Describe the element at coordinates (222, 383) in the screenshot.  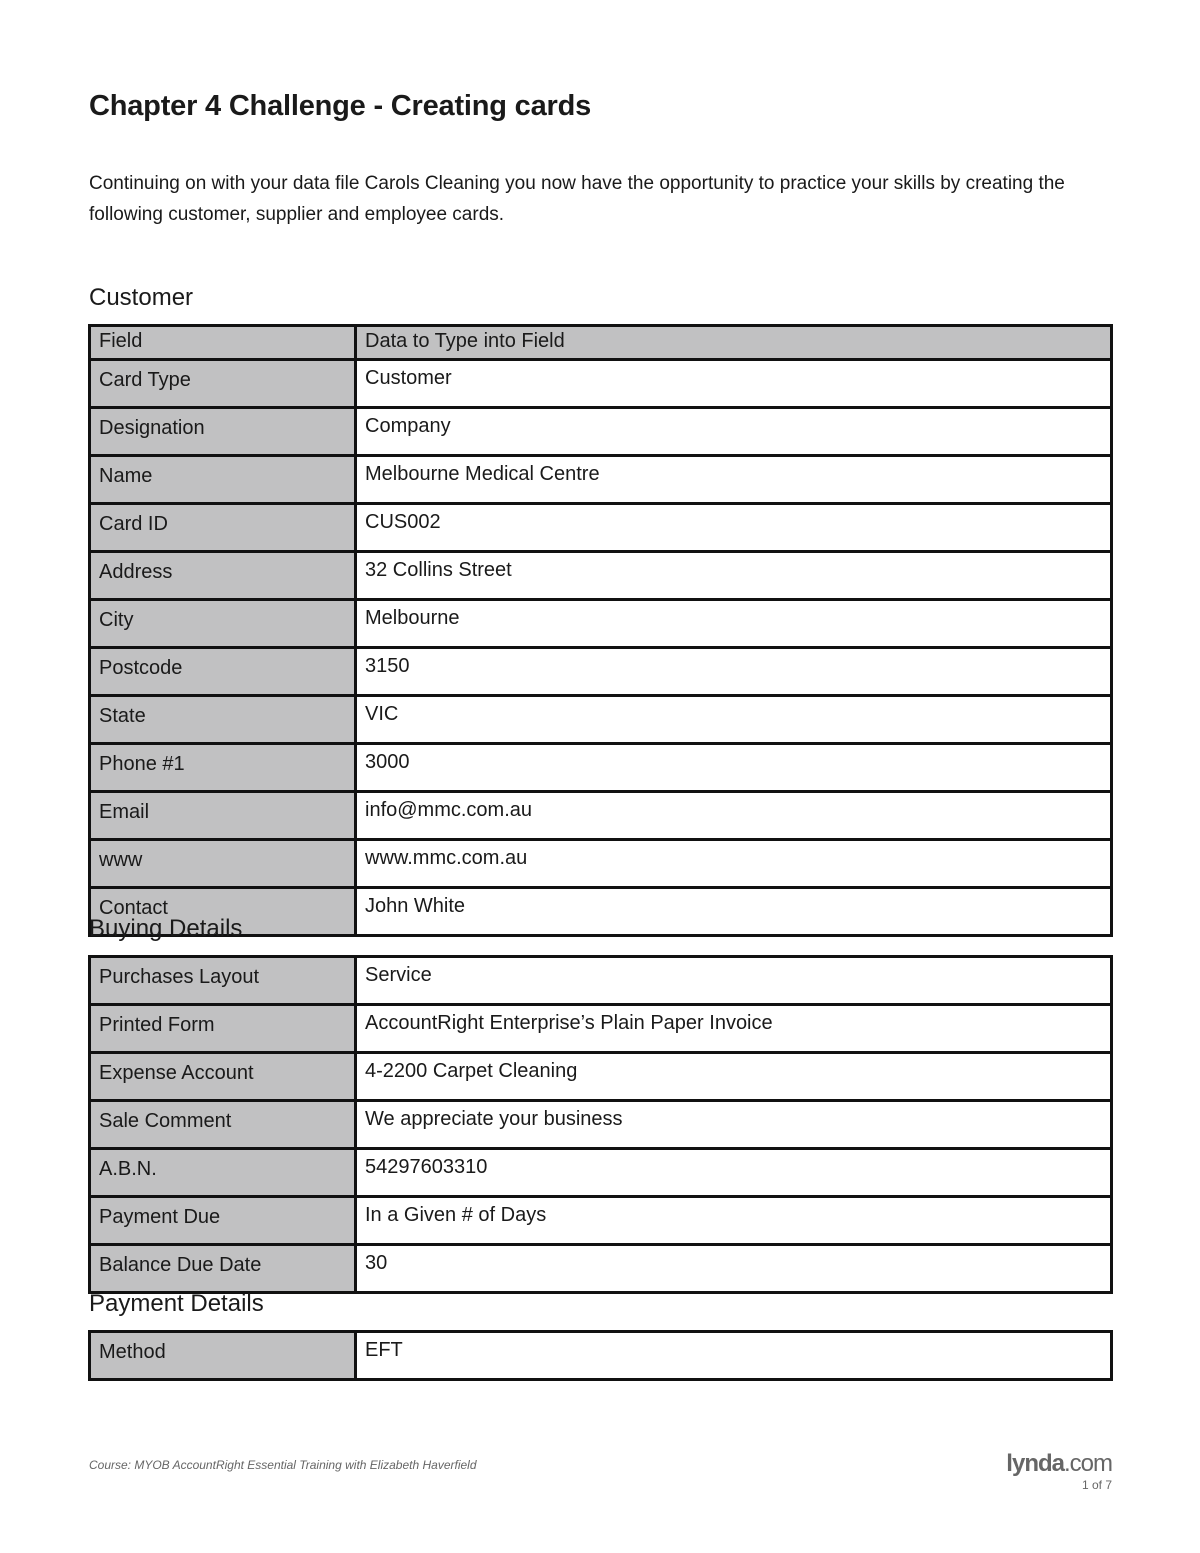
I see `cell-field: Card Type` at that location.